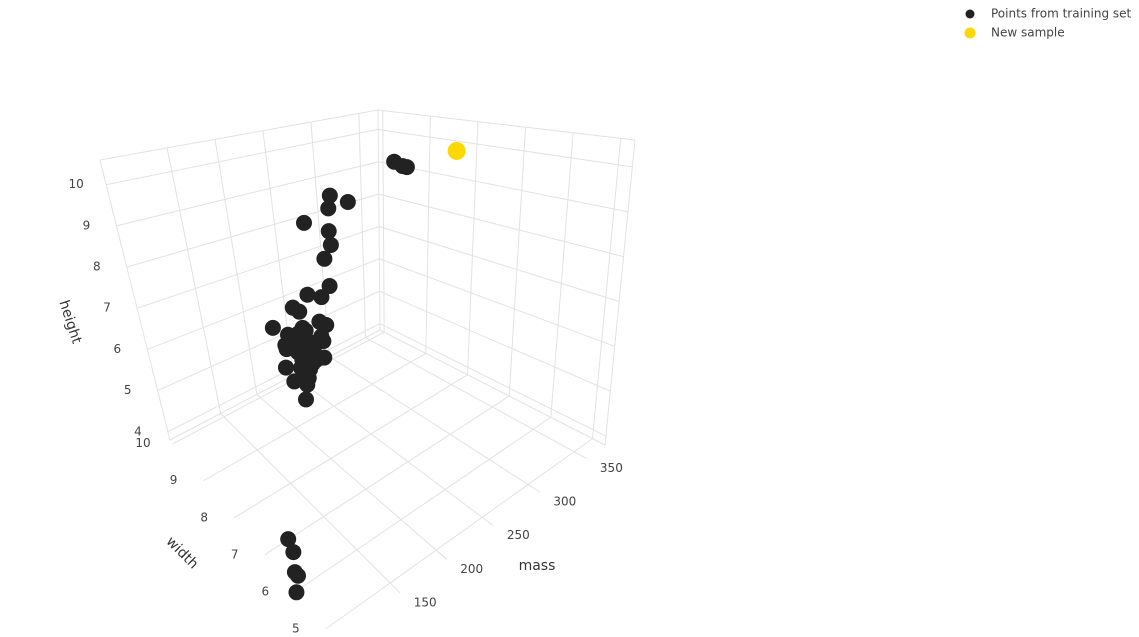 The width and height of the screenshot is (1139, 637). I want to click on z-tick-label: 9, so click(87, 225).